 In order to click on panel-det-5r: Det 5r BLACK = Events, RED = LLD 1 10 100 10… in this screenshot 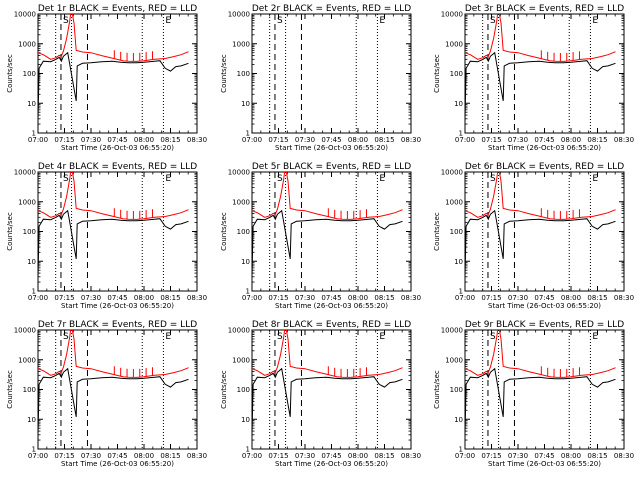, I will do `click(320, 236)`.